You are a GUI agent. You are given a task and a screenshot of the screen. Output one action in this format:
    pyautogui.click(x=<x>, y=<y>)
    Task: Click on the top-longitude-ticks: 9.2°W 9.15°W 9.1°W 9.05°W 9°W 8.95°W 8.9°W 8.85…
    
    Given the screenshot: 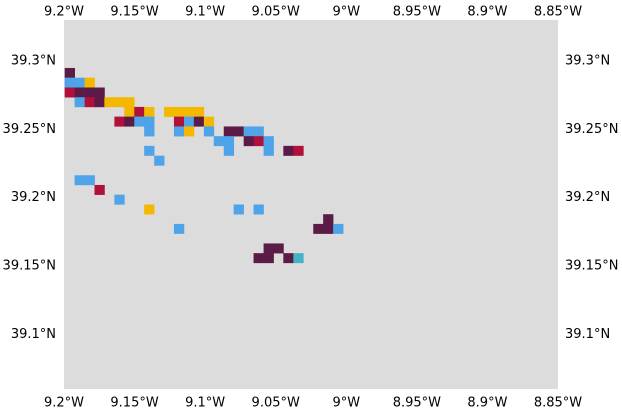 What is the action you would take?
    pyautogui.click(x=313, y=12)
    